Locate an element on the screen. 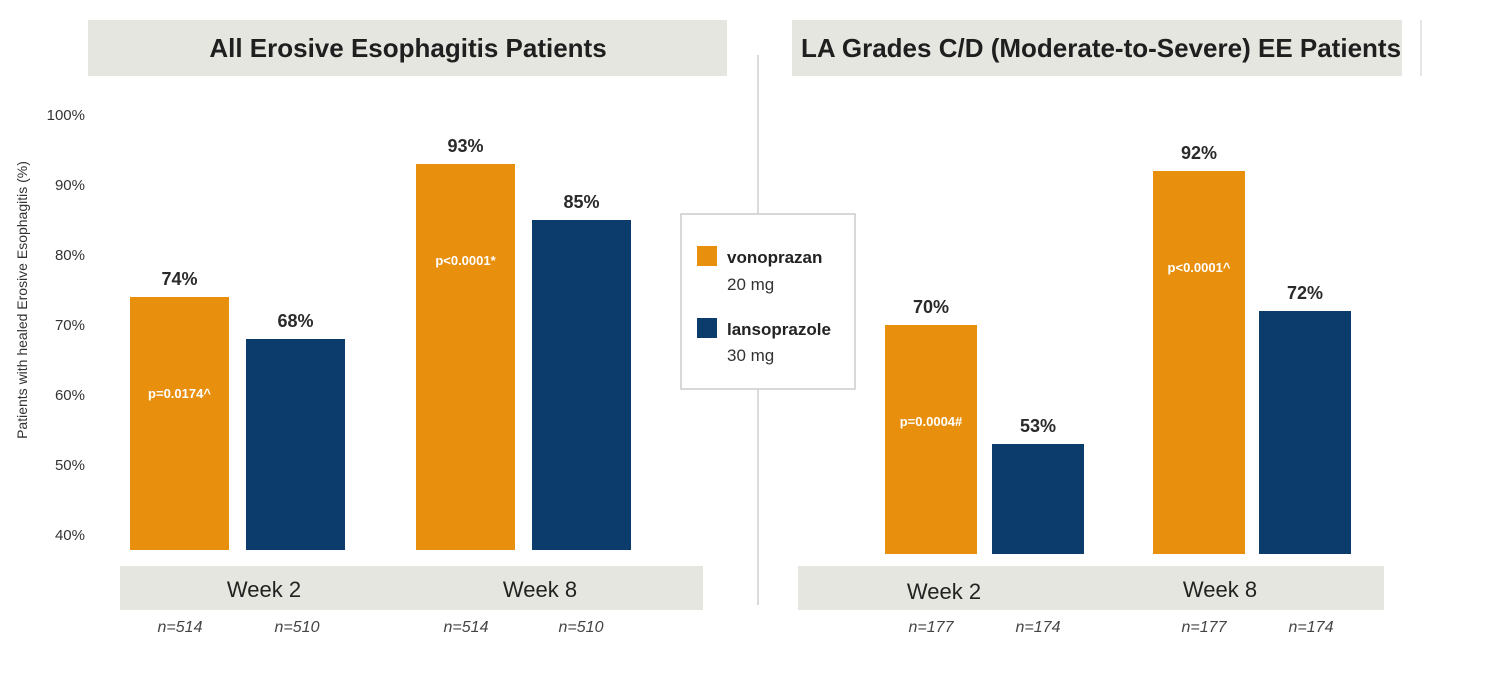 The image size is (1500, 676). right-category-band is located at coordinates (1091, 588).